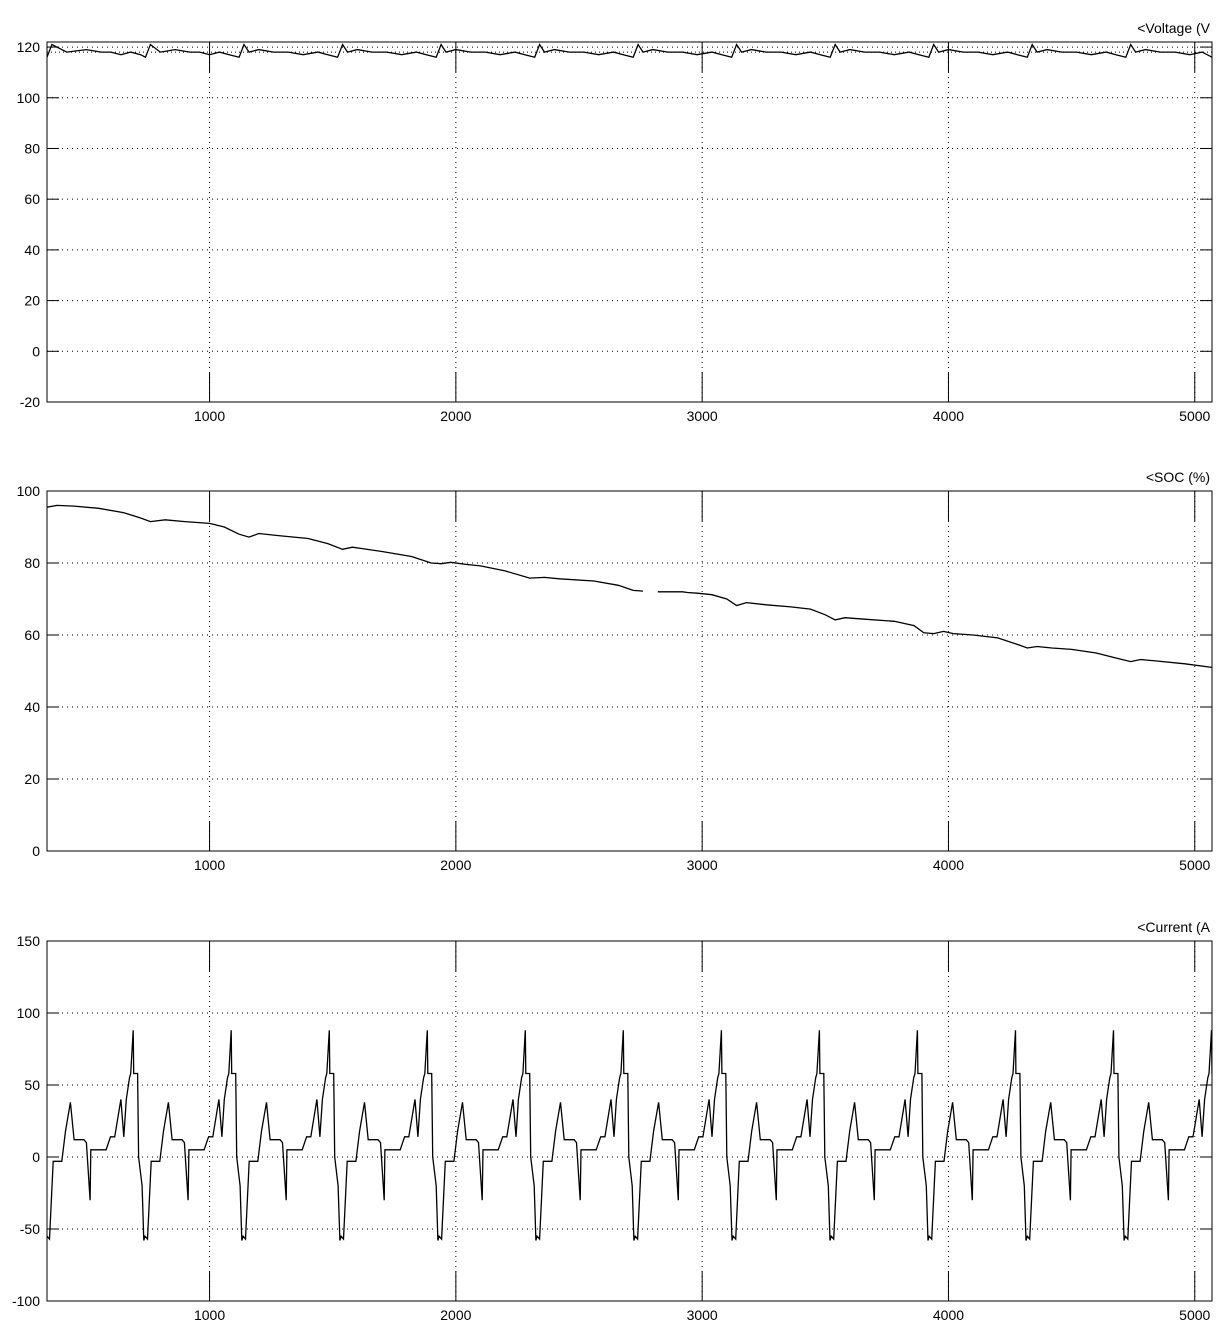  Describe the element at coordinates (1173, 28) in the screenshot. I see `chart-title: <Voltage (V` at that location.